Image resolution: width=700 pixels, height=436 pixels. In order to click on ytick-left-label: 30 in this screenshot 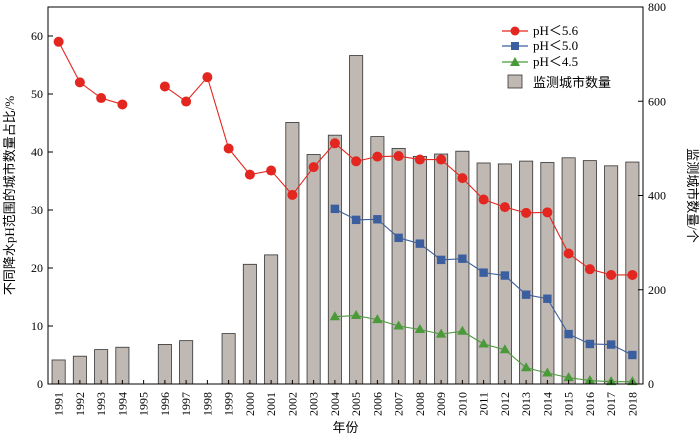, I will do `click(37, 210)`.